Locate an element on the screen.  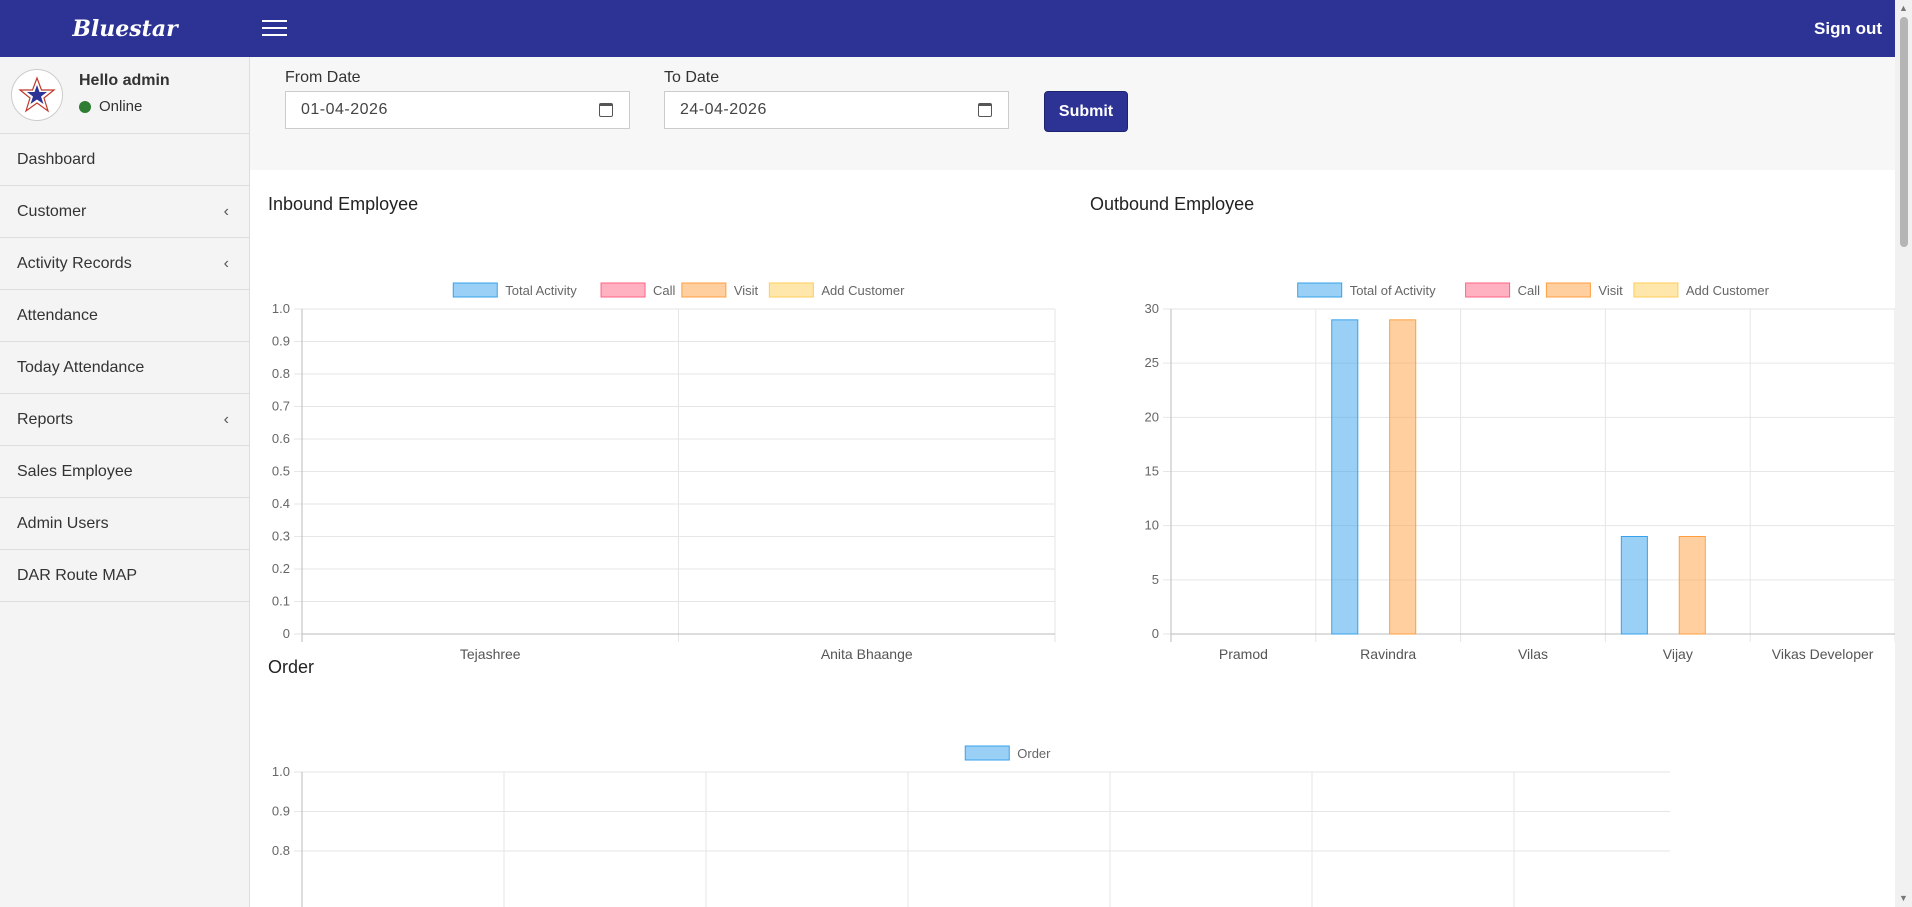
sign-out-link: Sign out is located at coordinates (1848, 28).